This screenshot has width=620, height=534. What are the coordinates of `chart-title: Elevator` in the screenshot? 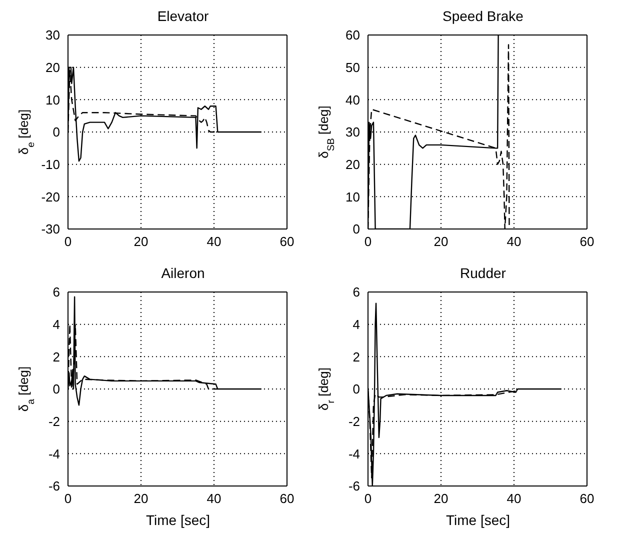 It's located at (183, 17).